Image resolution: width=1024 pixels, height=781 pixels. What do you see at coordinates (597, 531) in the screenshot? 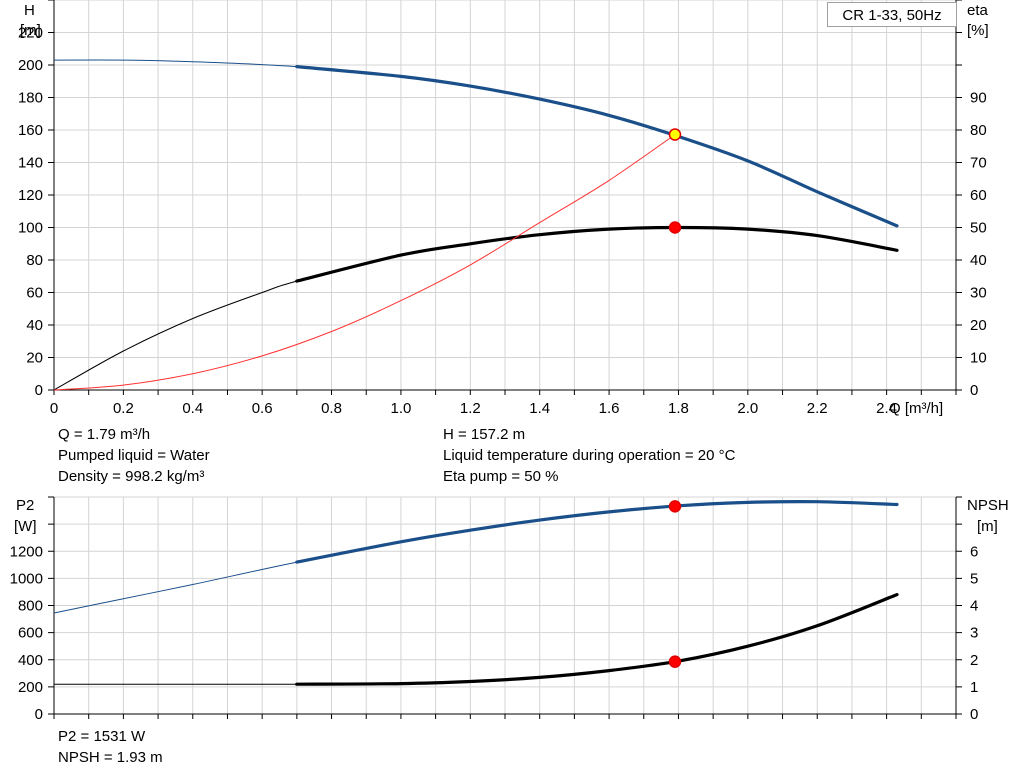
I see `power-curve` at bounding box center [597, 531].